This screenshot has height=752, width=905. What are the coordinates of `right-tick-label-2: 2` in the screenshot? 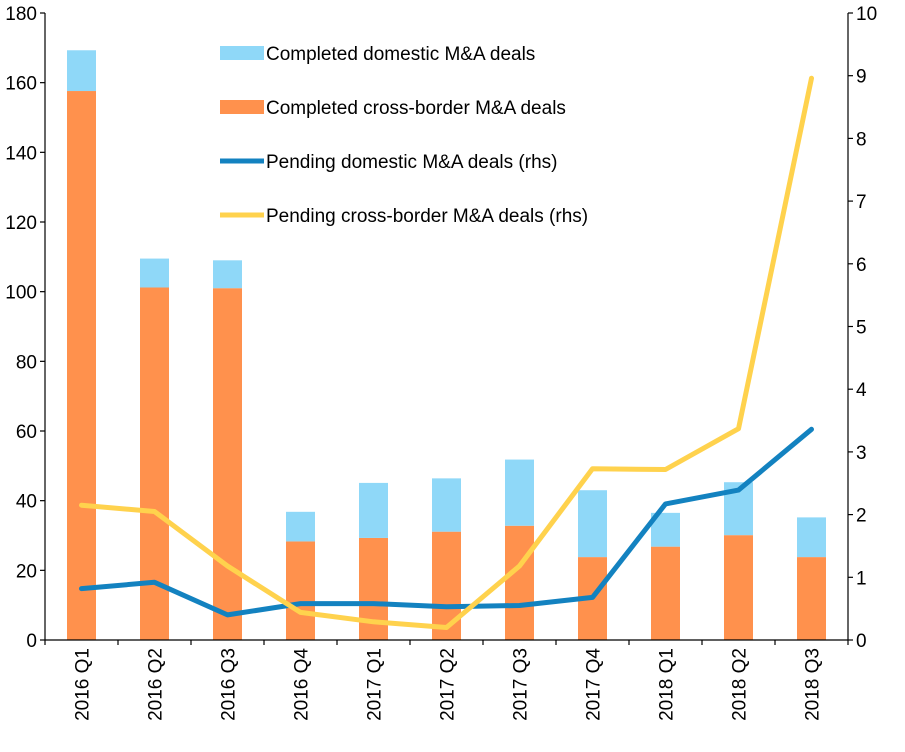 It's located at (861, 516).